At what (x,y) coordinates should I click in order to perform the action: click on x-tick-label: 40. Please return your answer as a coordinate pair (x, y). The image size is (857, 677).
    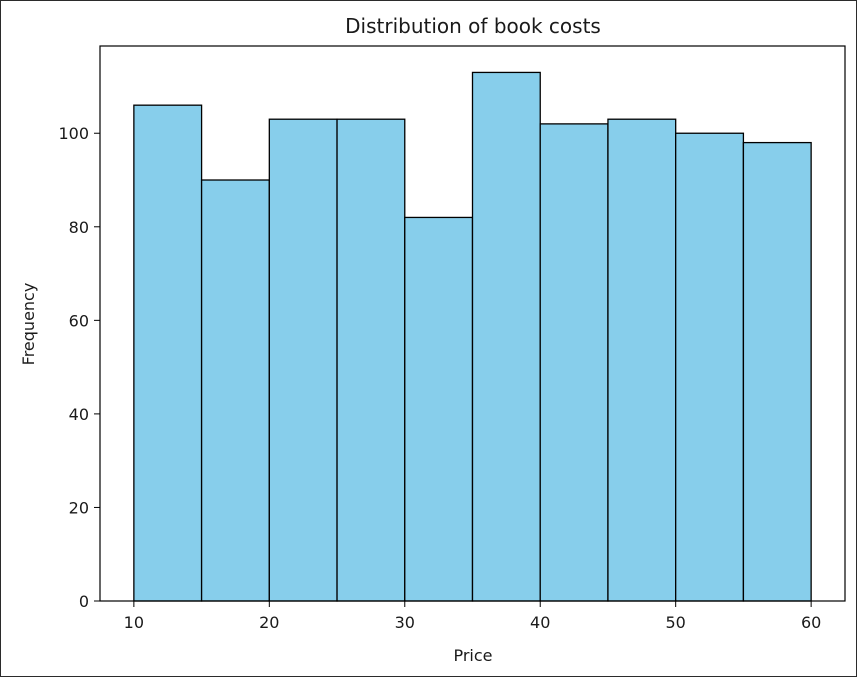
    Looking at the image, I should click on (540, 622).